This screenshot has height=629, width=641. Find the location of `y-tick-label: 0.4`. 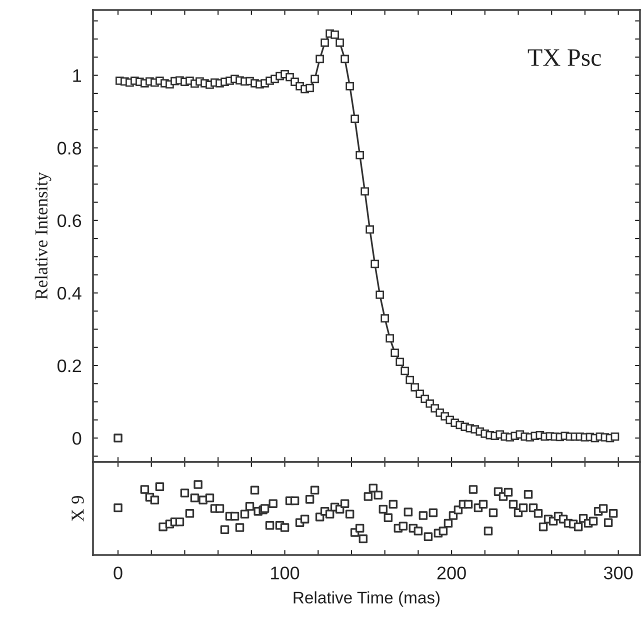

y-tick-label: 0.4 is located at coordinates (69, 293).